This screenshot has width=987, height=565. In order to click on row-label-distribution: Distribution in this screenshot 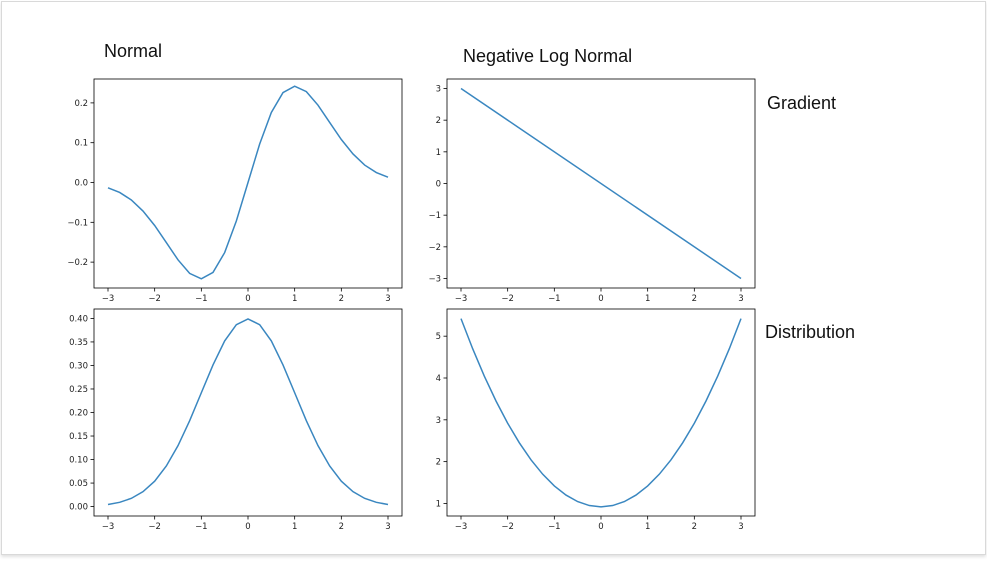, I will do `click(810, 332)`.